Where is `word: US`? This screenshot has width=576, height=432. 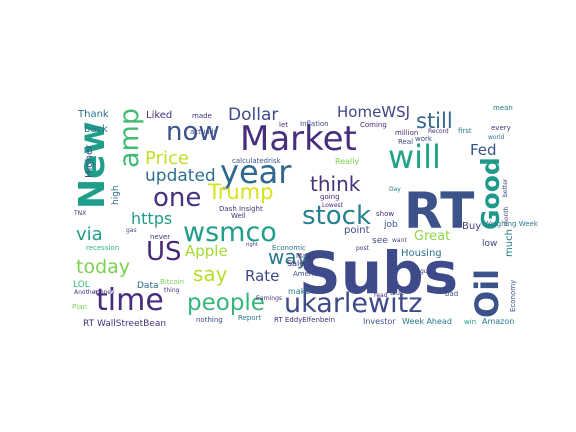
word: US is located at coordinates (164, 252).